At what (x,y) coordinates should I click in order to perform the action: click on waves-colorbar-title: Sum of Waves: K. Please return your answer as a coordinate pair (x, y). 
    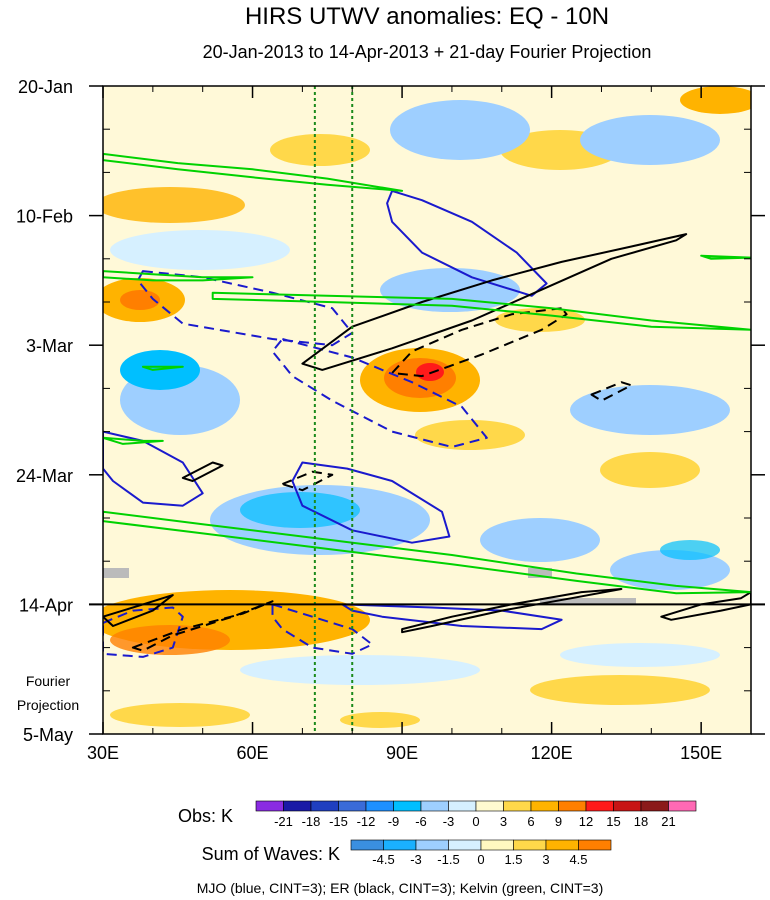
    Looking at the image, I should click on (271, 854).